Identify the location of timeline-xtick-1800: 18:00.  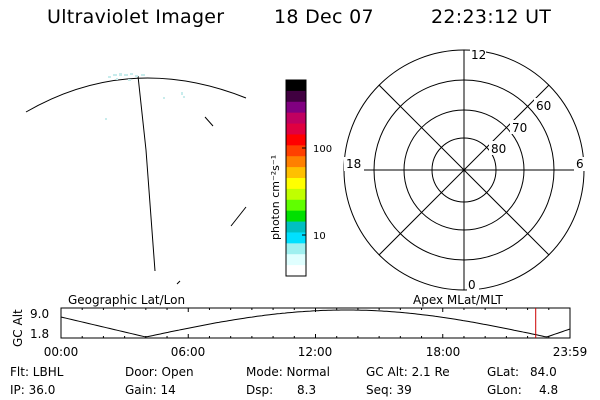
(443, 352).